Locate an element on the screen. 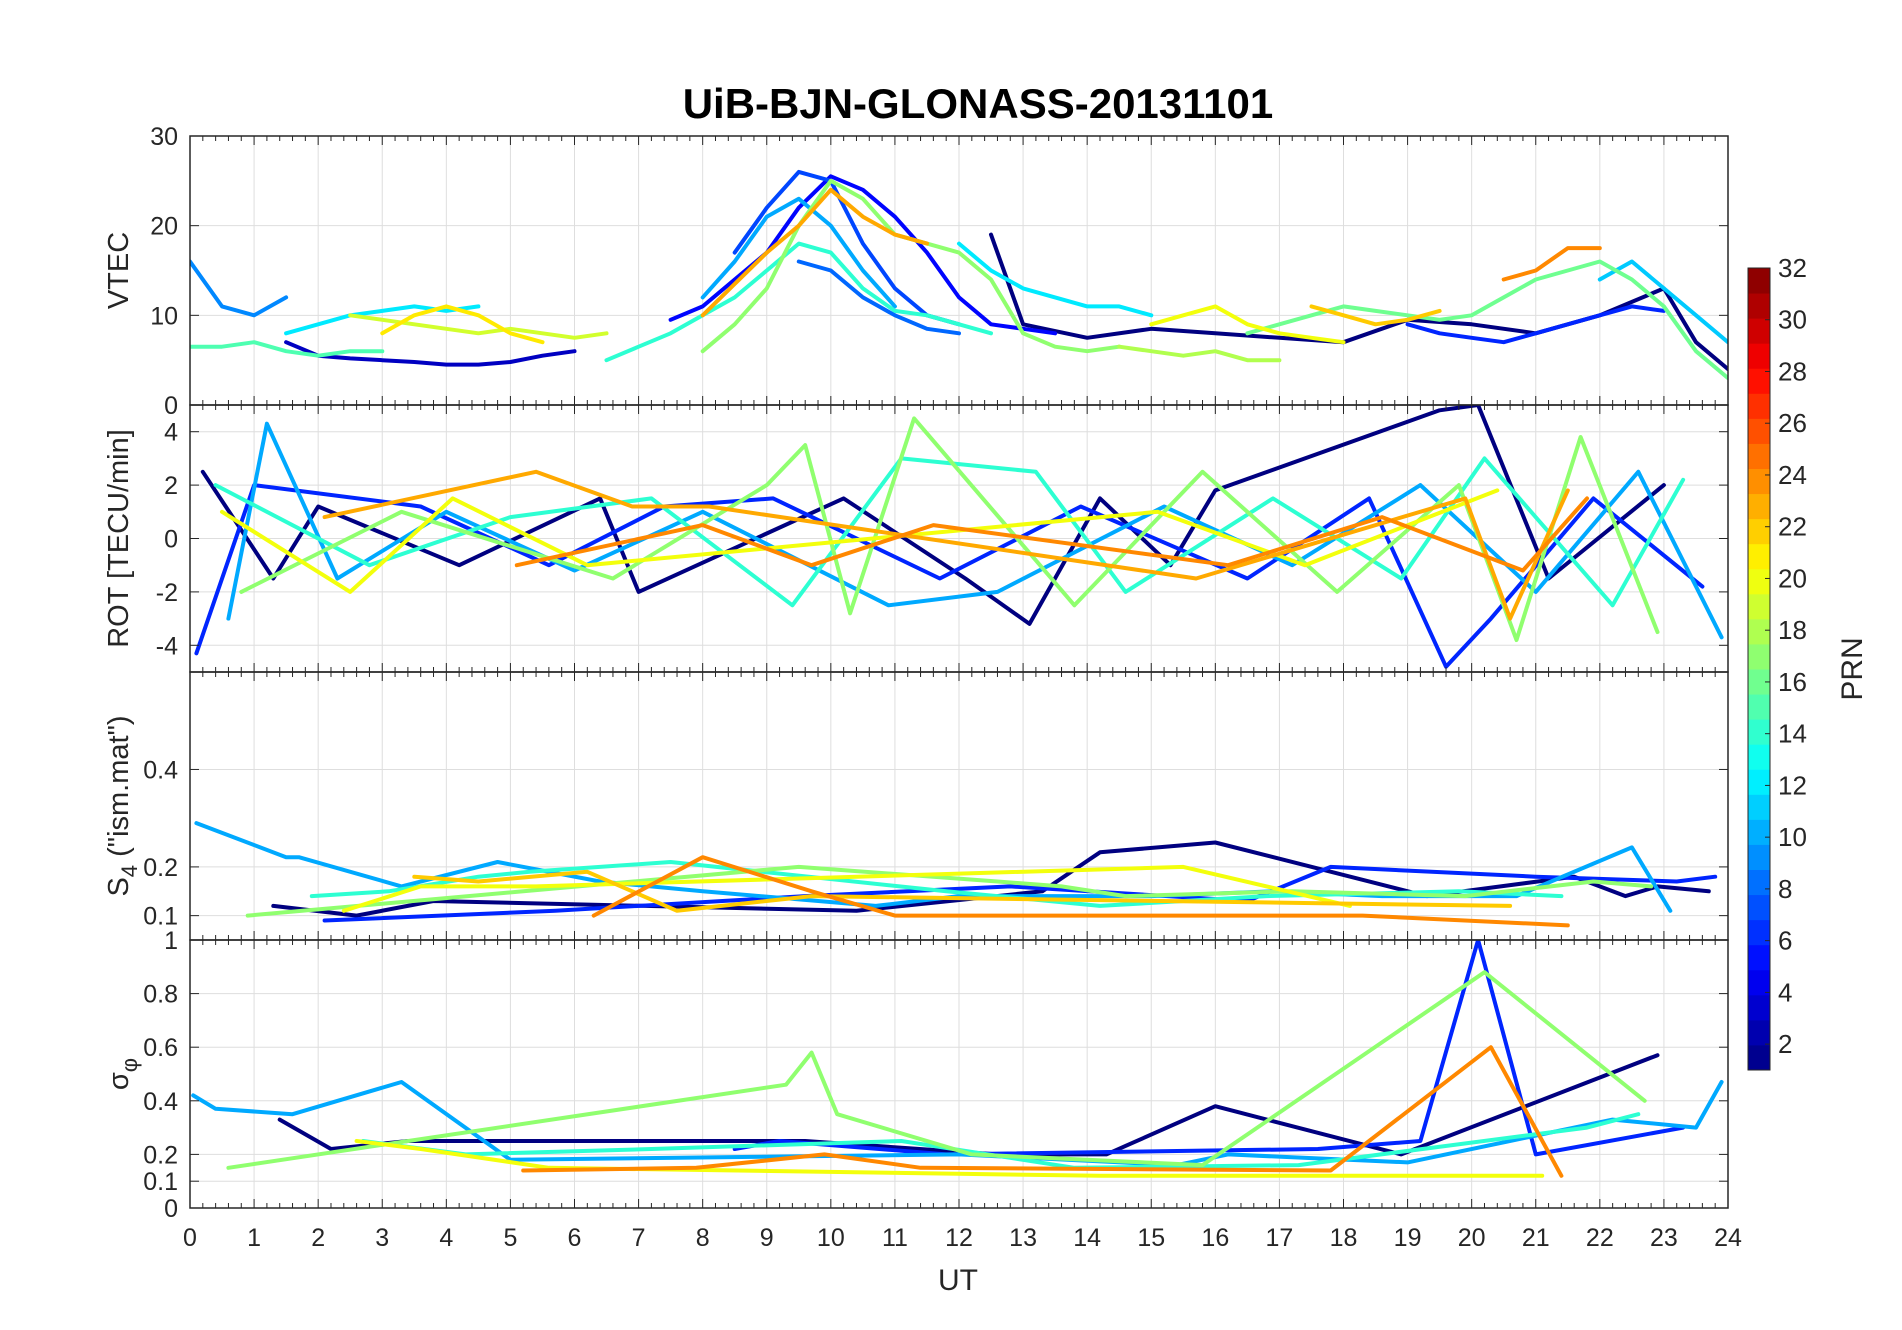 The image size is (1902, 1330). y-axis-label-s4: S4 ("ism.mat") is located at coordinates (122, 805).